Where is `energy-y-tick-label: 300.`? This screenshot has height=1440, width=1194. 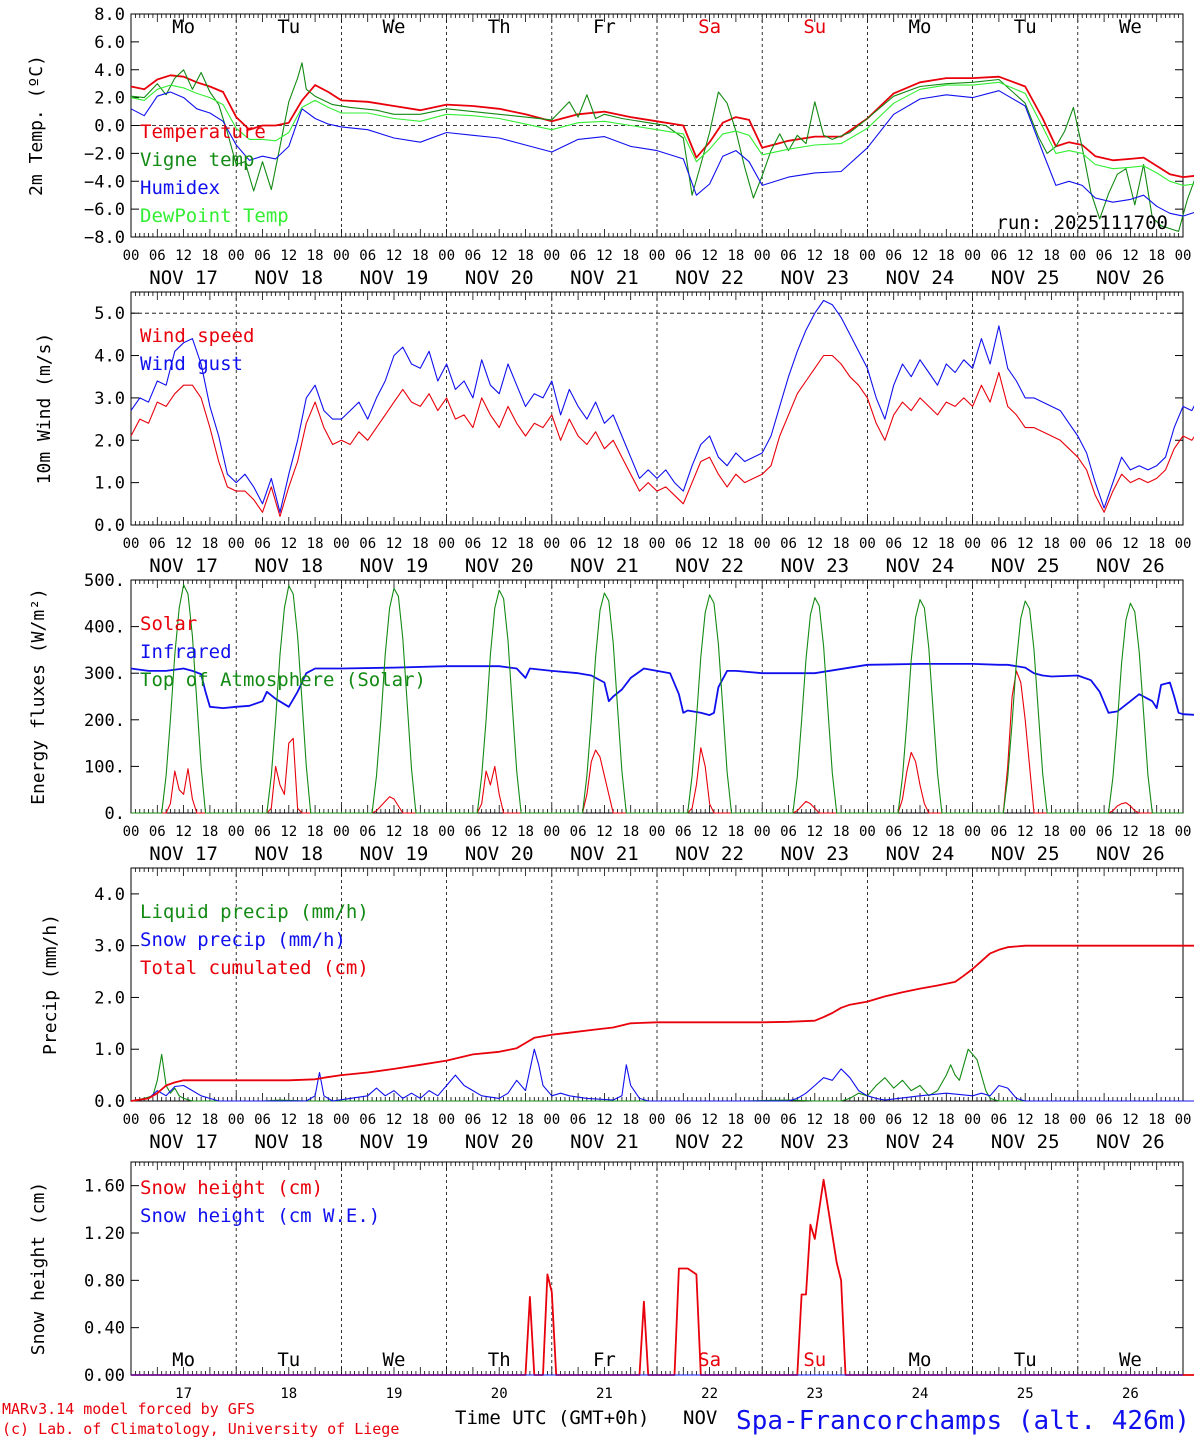
energy-y-tick-label: 300. is located at coordinates (104, 674).